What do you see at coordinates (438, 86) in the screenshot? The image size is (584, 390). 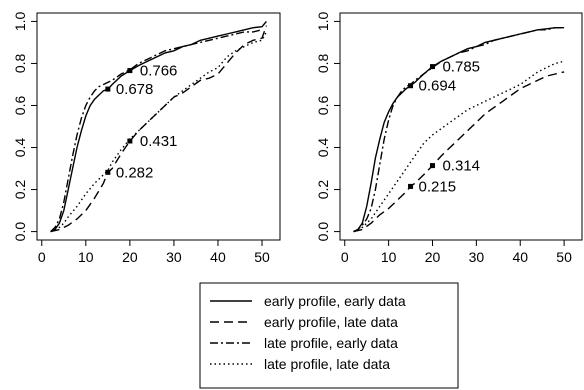 I see `marker-value-label: 0.694` at bounding box center [438, 86].